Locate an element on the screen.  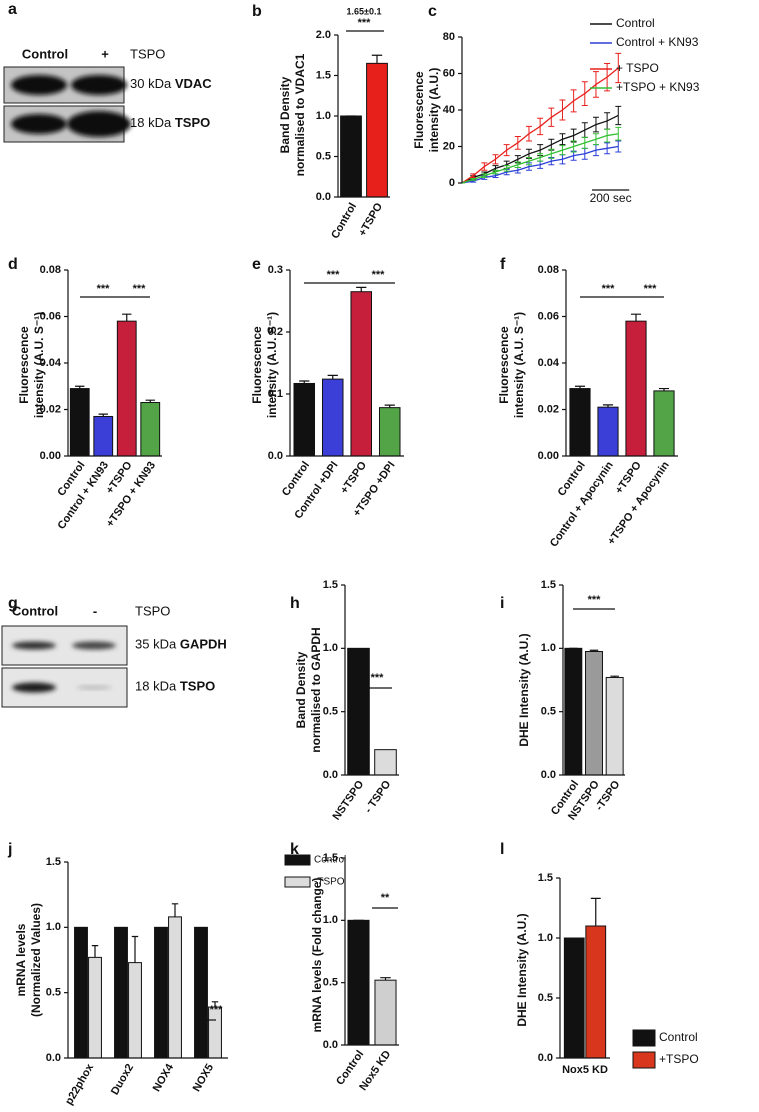
panel-letter: l is located at coordinates (502, 849).